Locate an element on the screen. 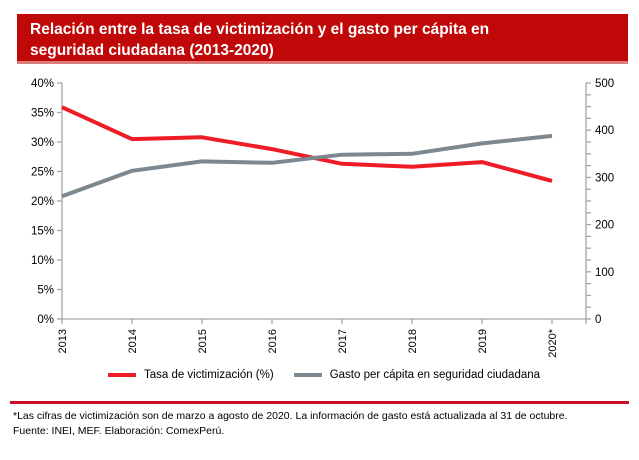  svg-text: 0 is located at coordinates (598, 320).